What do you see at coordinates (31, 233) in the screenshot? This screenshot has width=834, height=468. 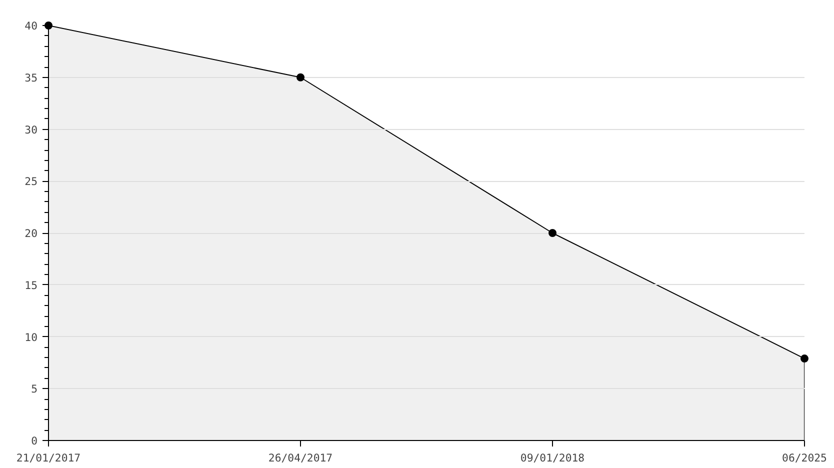 I see `y-tick-label: 20` at bounding box center [31, 233].